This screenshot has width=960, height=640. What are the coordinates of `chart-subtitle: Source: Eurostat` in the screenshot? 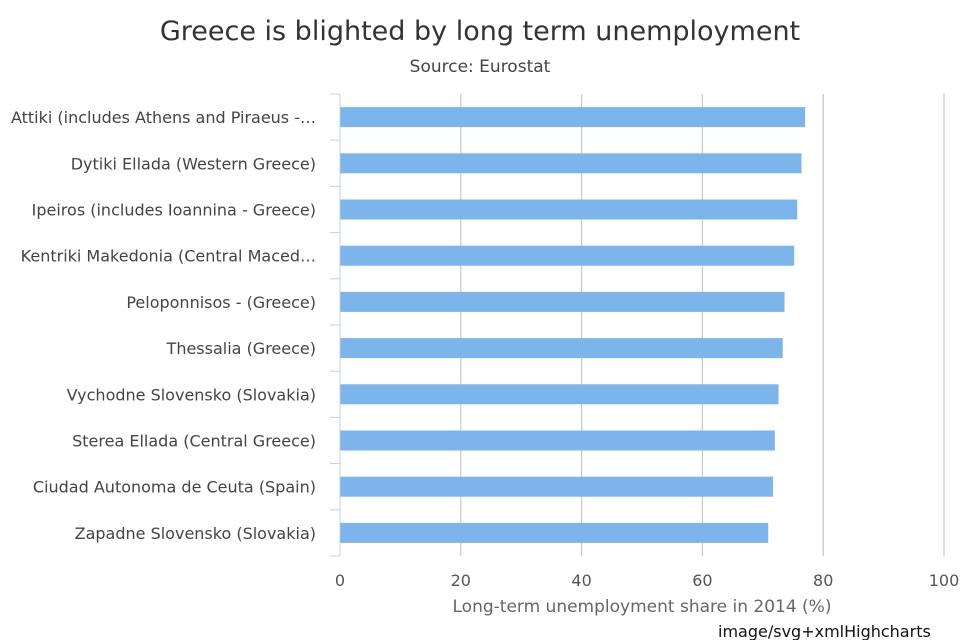 It's located at (480, 67).